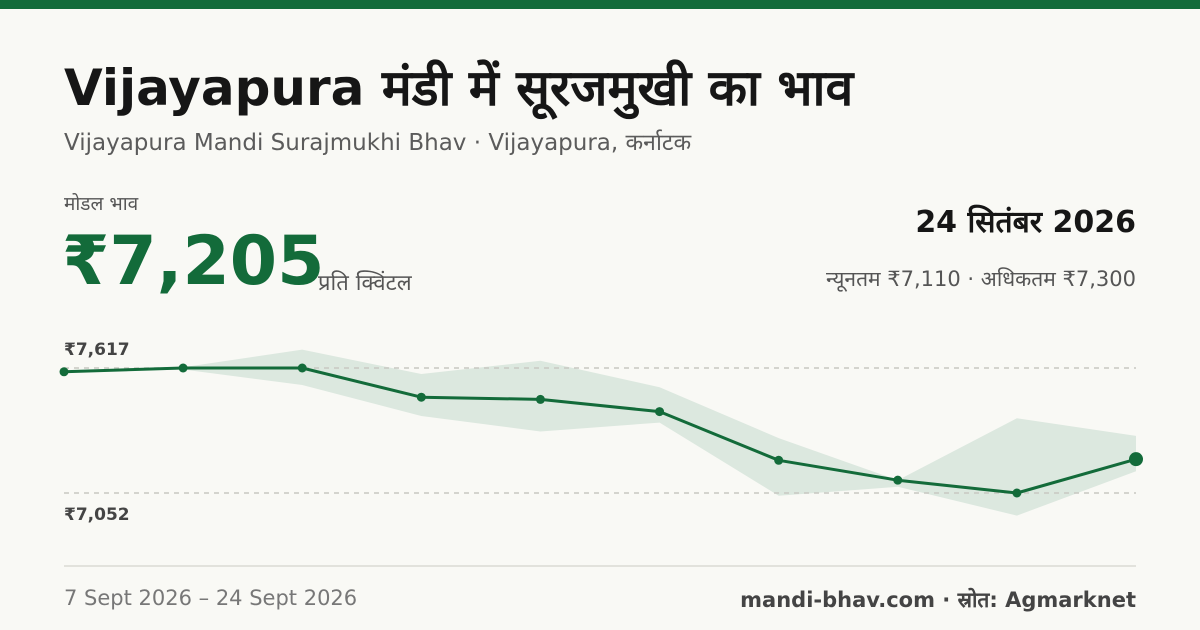 The image size is (1200, 630). Describe the element at coordinates (97, 350) in the screenshot. I see `y-max-label: ₹7,617` at that location.